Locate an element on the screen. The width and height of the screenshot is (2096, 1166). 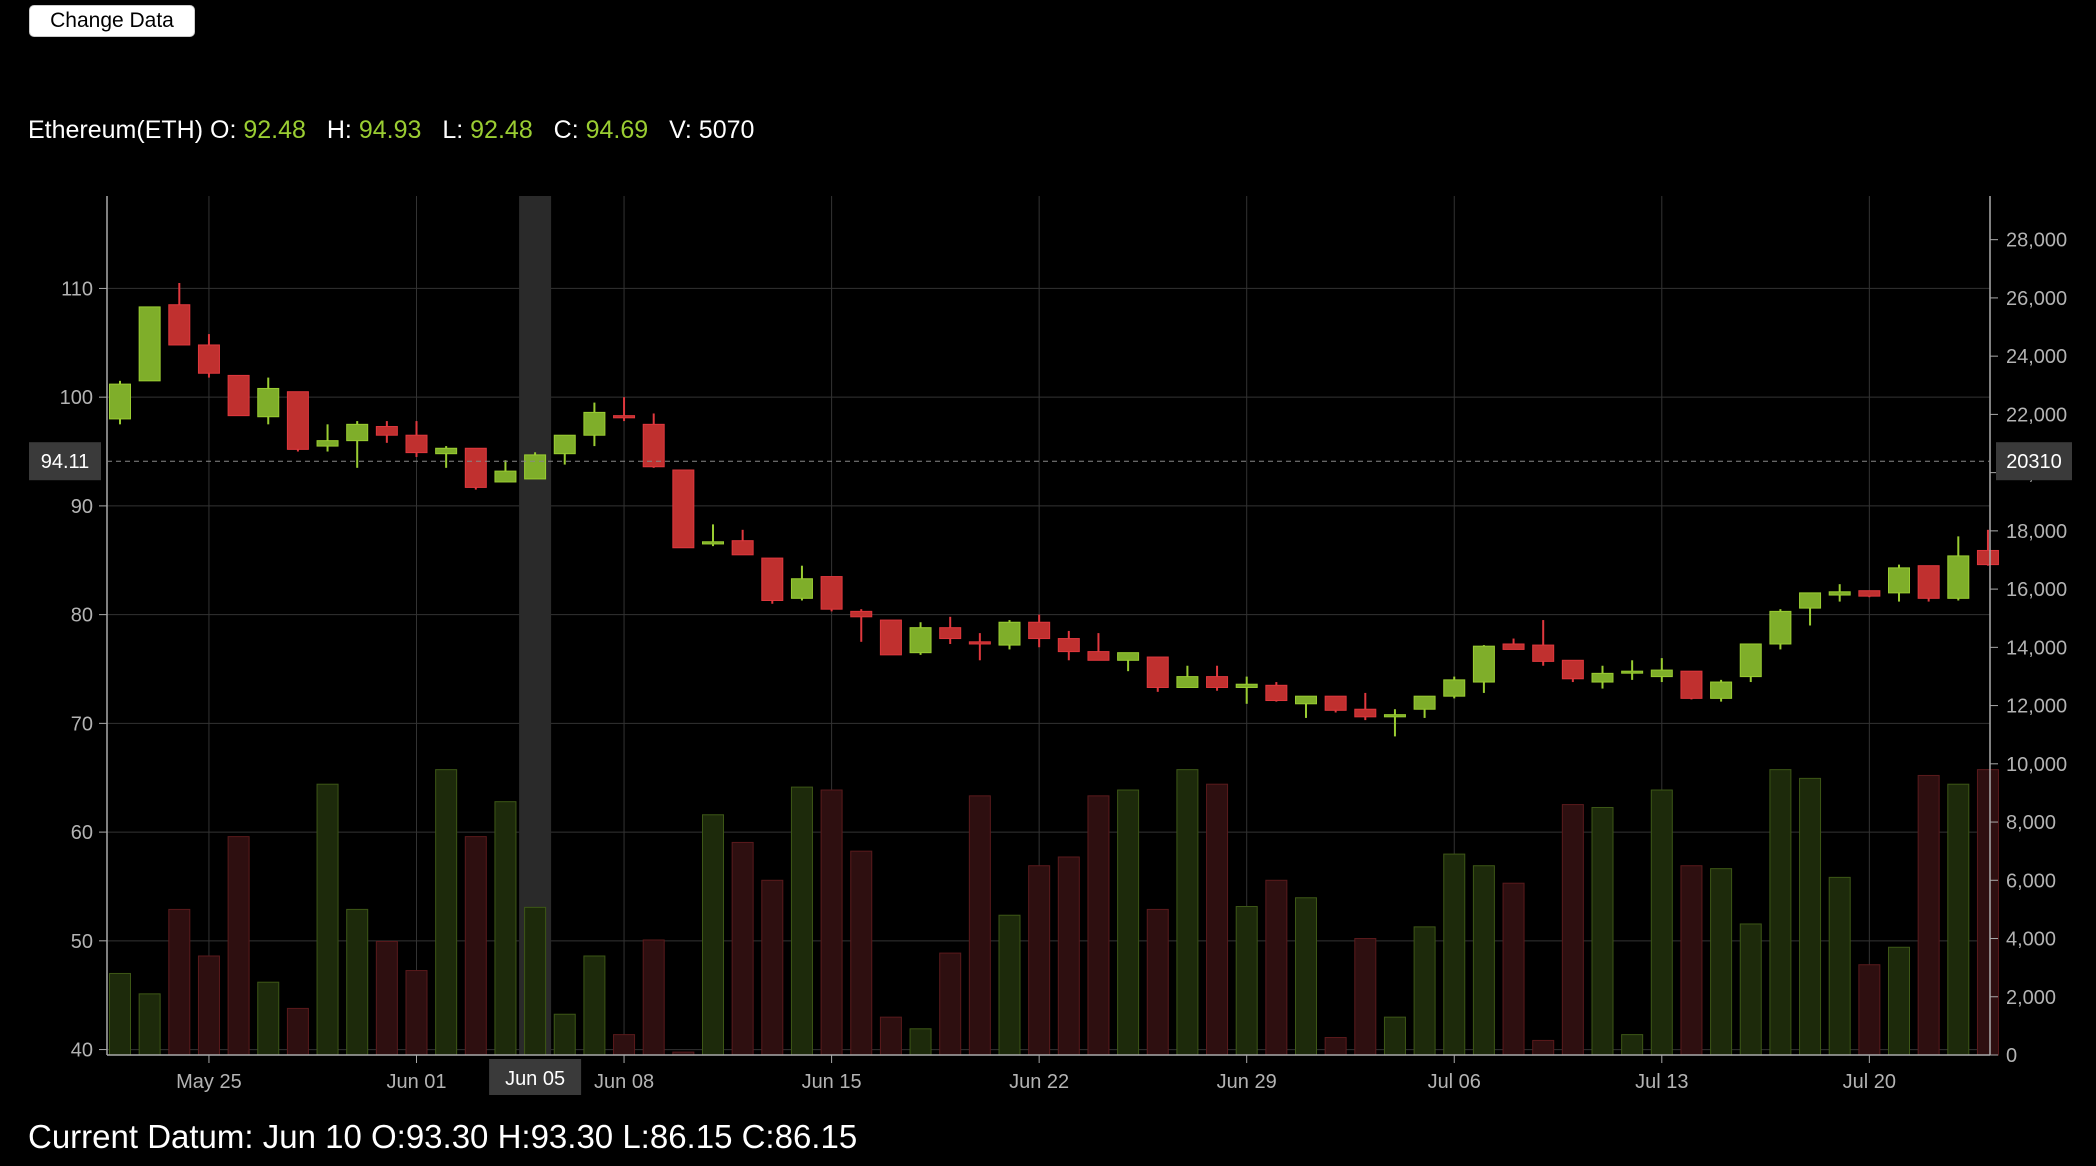
crosshair-volume-label: 20310 is located at coordinates (2034, 462).